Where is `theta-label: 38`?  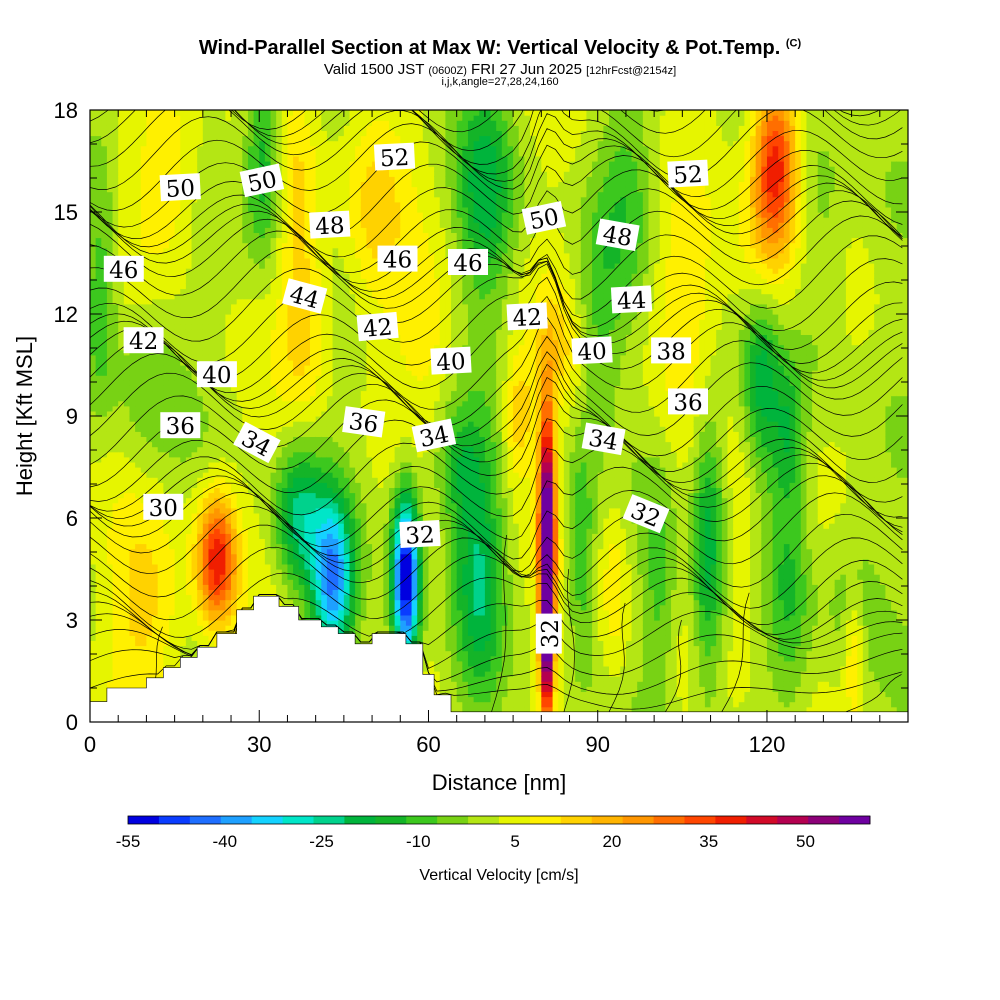 theta-label: 38 is located at coordinates (671, 351).